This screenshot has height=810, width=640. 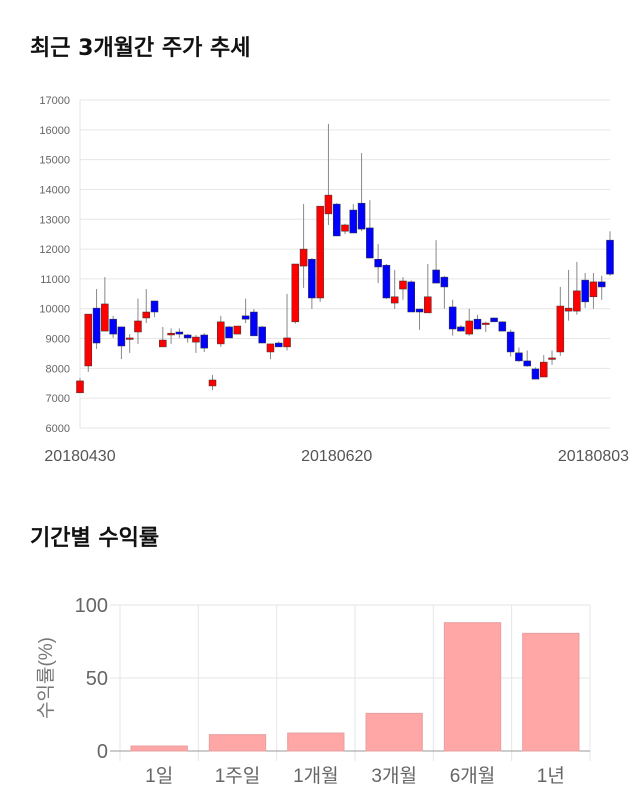 I want to click on y-tick-label: 7000, so click(x=58, y=399).